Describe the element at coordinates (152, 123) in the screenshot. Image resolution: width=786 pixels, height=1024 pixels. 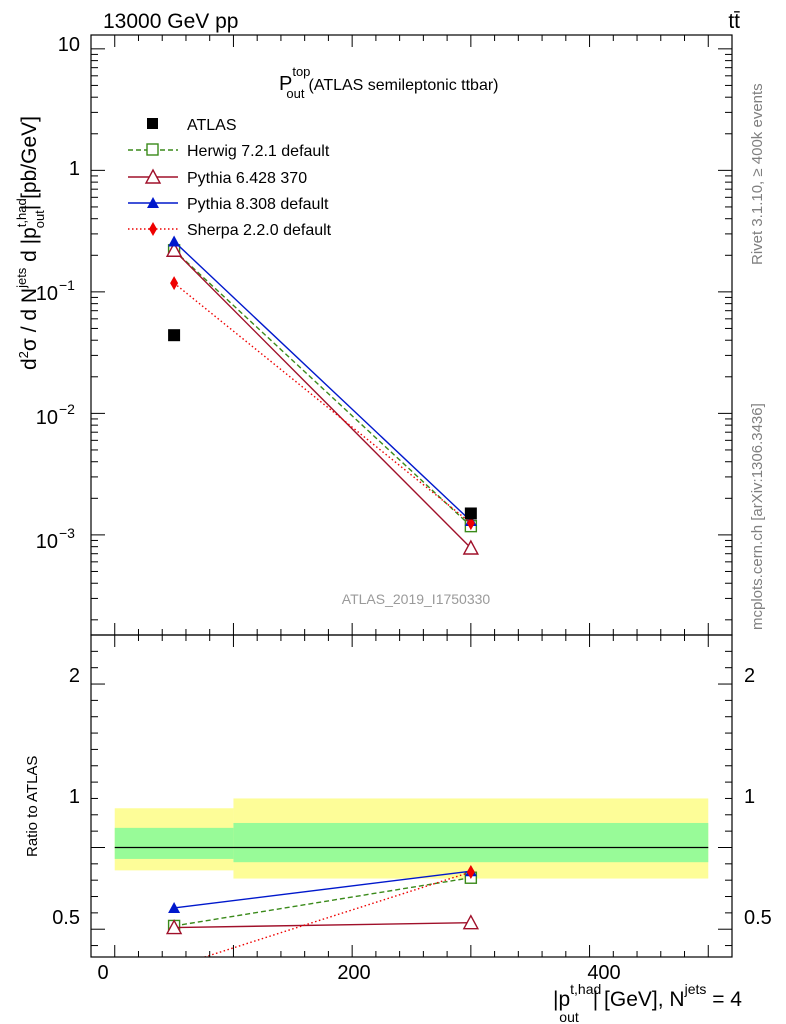
I see `legend-marker-atlas` at that location.